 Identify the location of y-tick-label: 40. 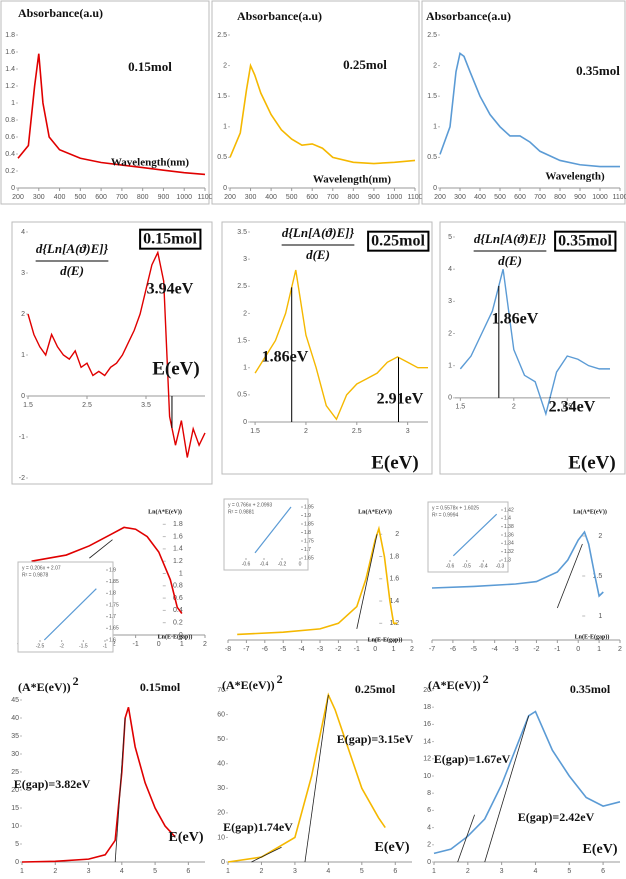
(15, 718).